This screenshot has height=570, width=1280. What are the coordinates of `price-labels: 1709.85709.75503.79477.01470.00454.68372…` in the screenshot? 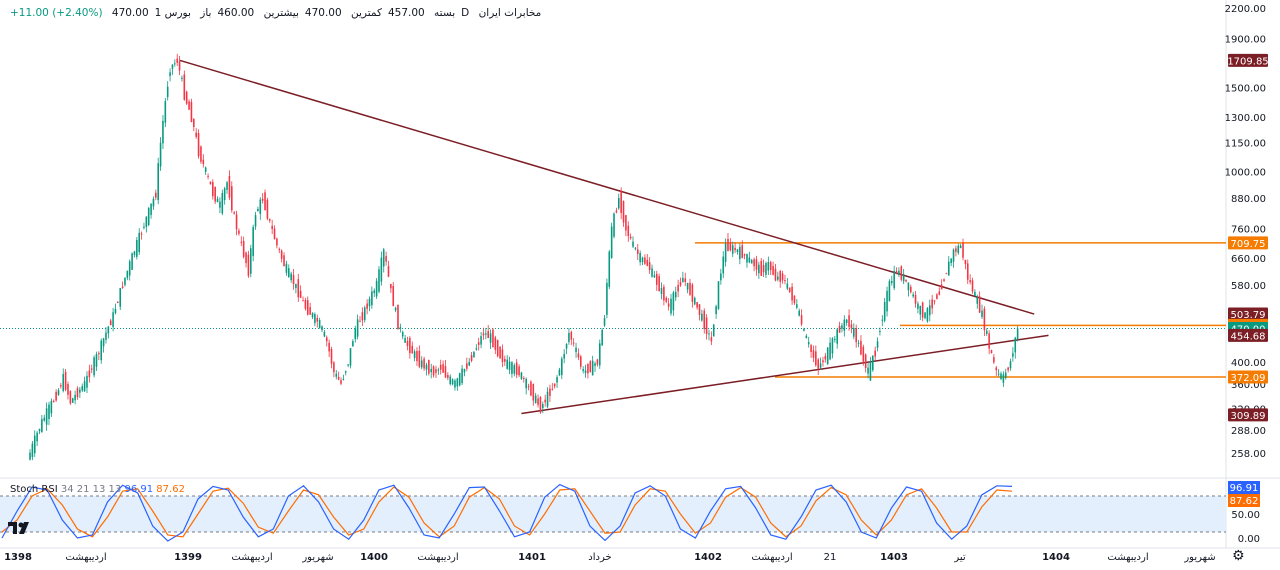 It's located at (1248, 237).